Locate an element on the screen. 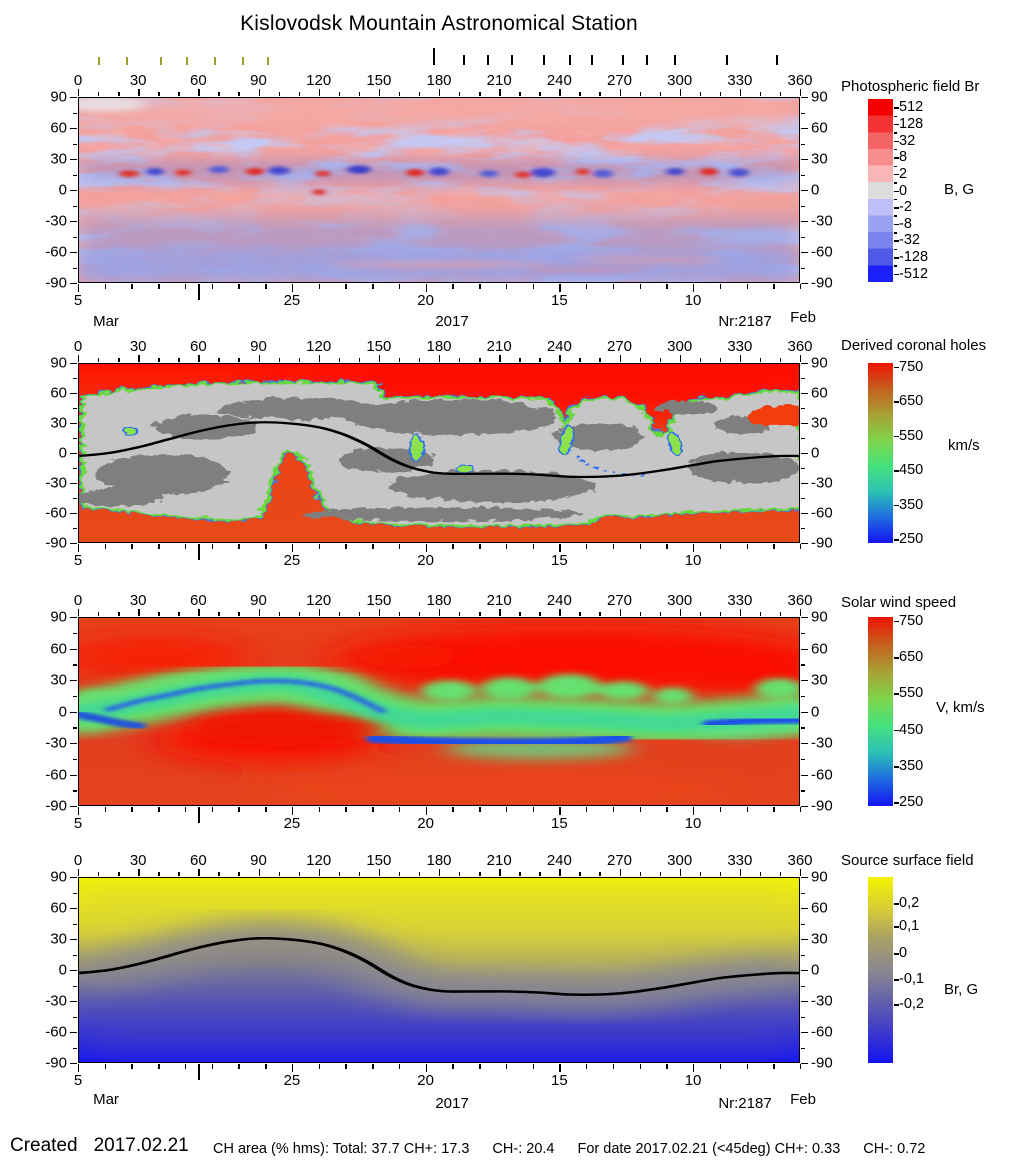 The height and width of the screenshot is (1172, 1020). unit-label-br-g: Br, G is located at coordinates (961, 989).